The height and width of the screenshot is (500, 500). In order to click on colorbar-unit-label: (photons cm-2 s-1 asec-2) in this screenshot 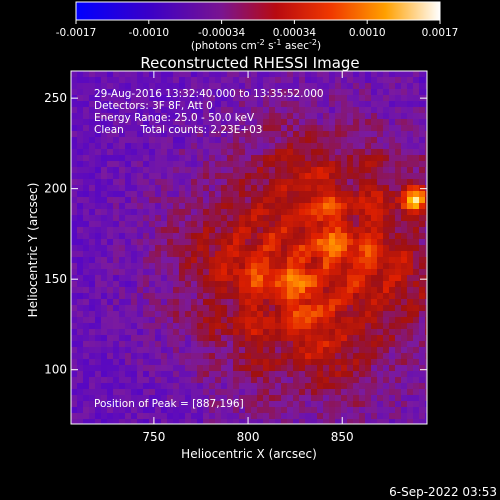, I will do `click(256, 45)`.